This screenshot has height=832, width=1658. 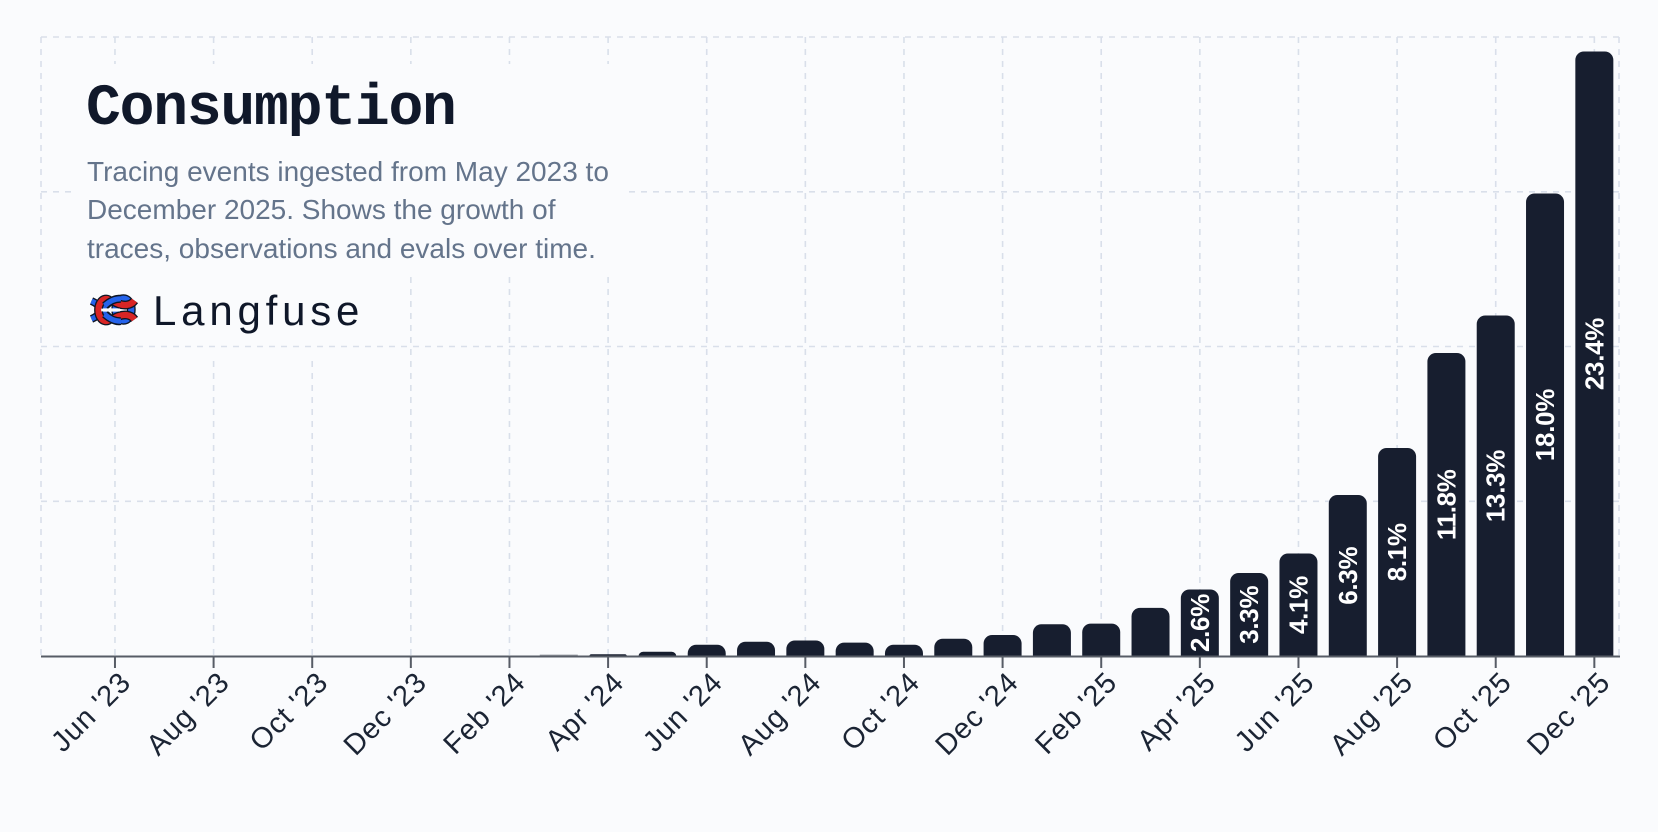 What do you see at coordinates (189, 714) in the screenshot?
I see `svg-text: Aug '23` at bounding box center [189, 714].